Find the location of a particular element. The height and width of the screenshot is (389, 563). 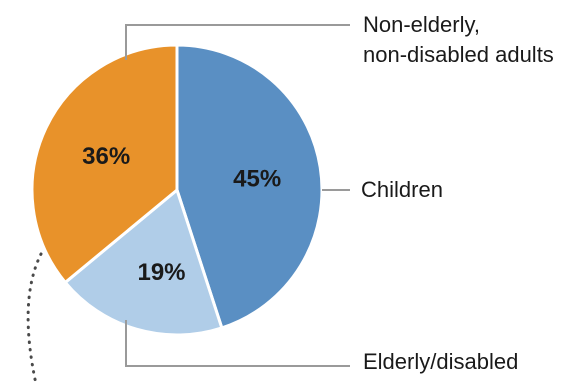

slice-percent-label: 19% is located at coordinates (161, 272).